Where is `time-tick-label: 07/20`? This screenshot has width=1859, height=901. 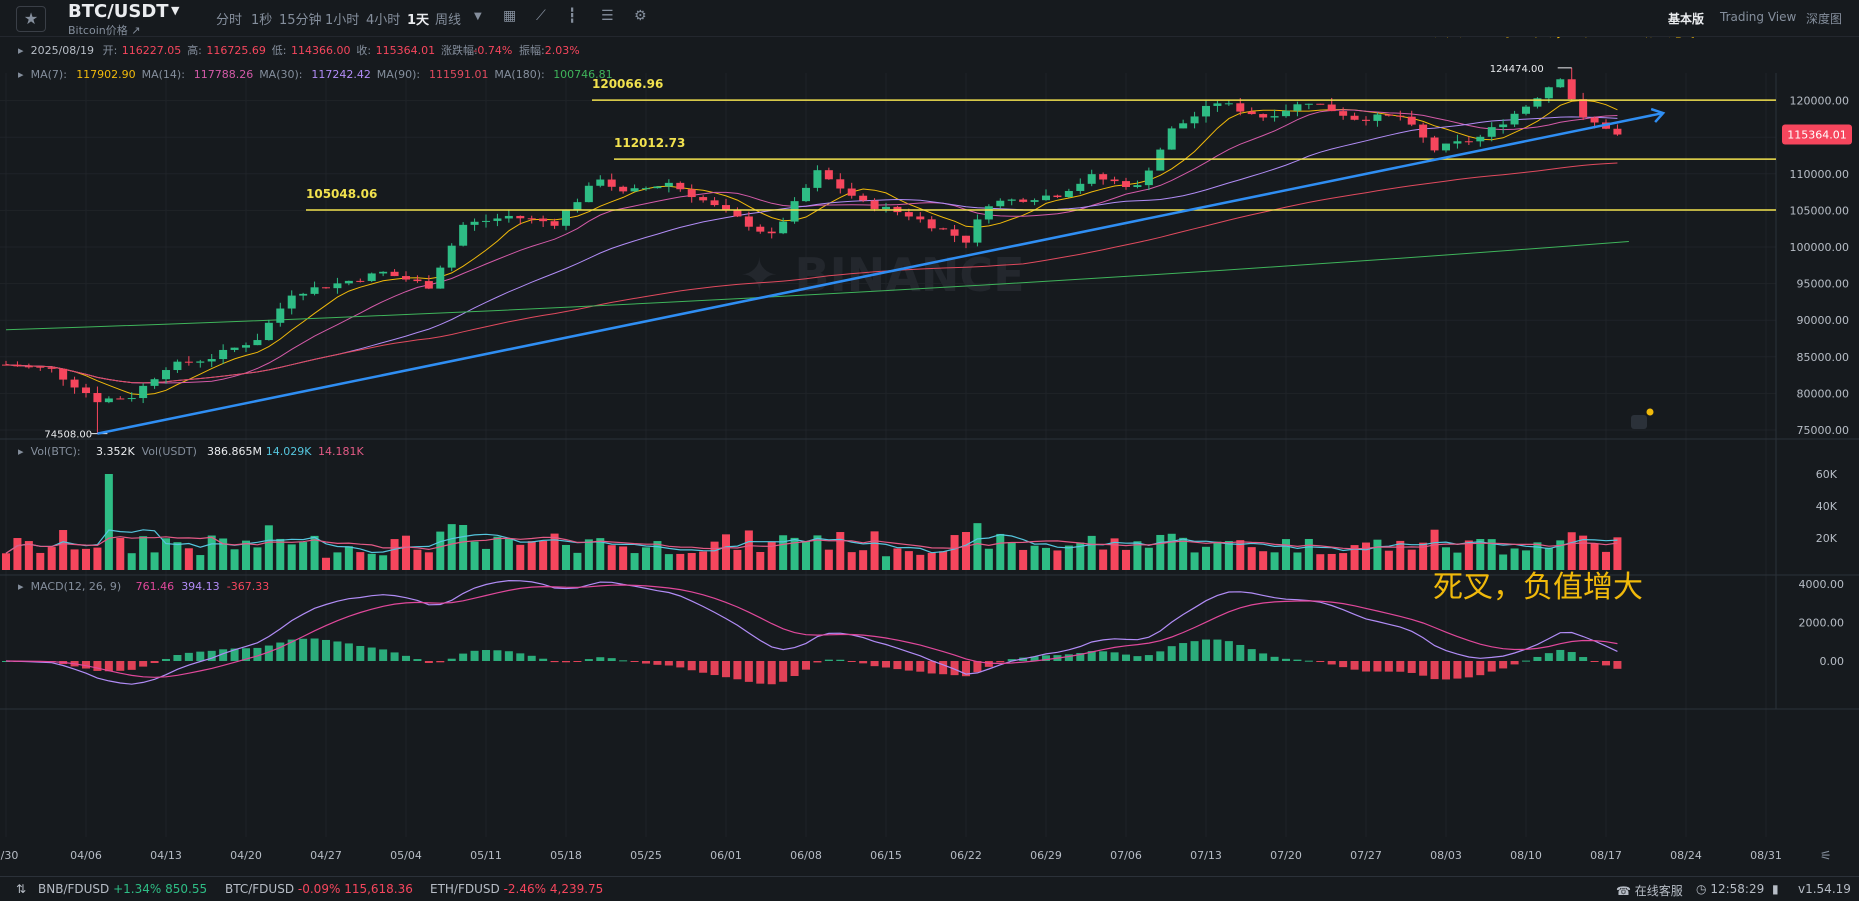
time-tick-label: 07/20 is located at coordinates (1286, 855).